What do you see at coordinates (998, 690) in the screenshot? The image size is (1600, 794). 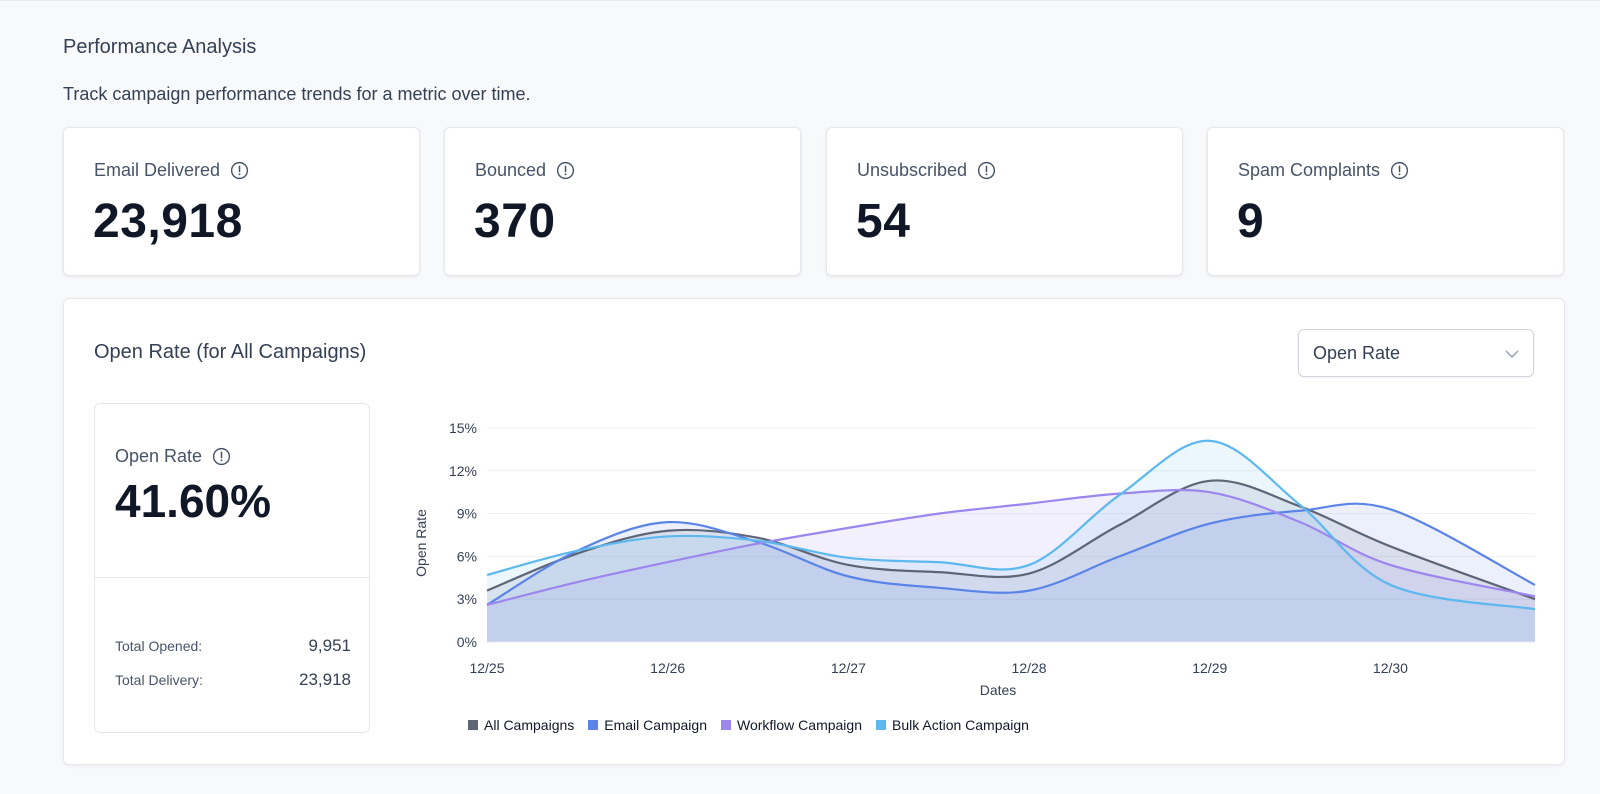 I see `x-axis-title: Dates` at bounding box center [998, 690].